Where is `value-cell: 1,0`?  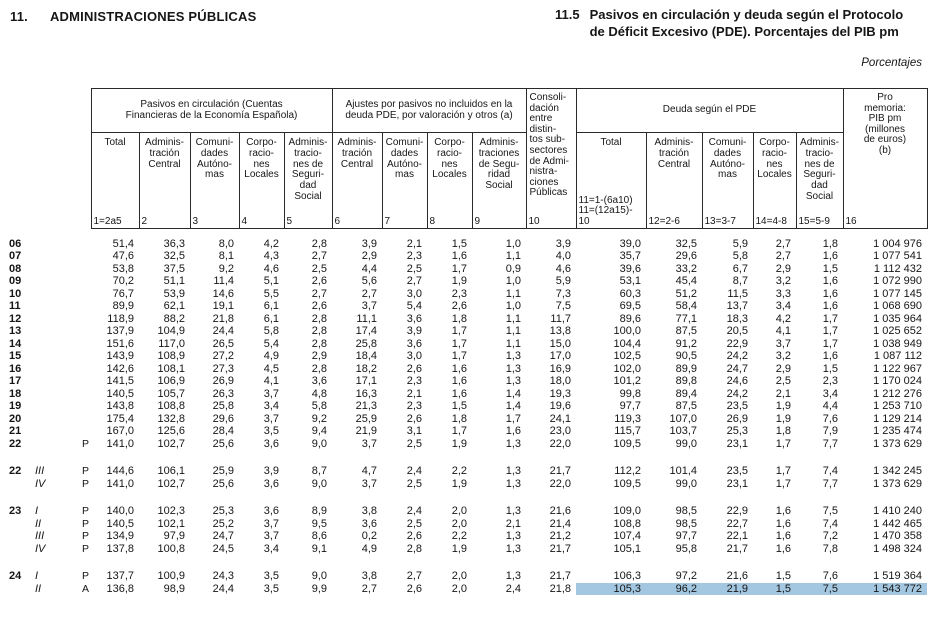
value-cell: 1,0 is located at coordinates (513, 281).